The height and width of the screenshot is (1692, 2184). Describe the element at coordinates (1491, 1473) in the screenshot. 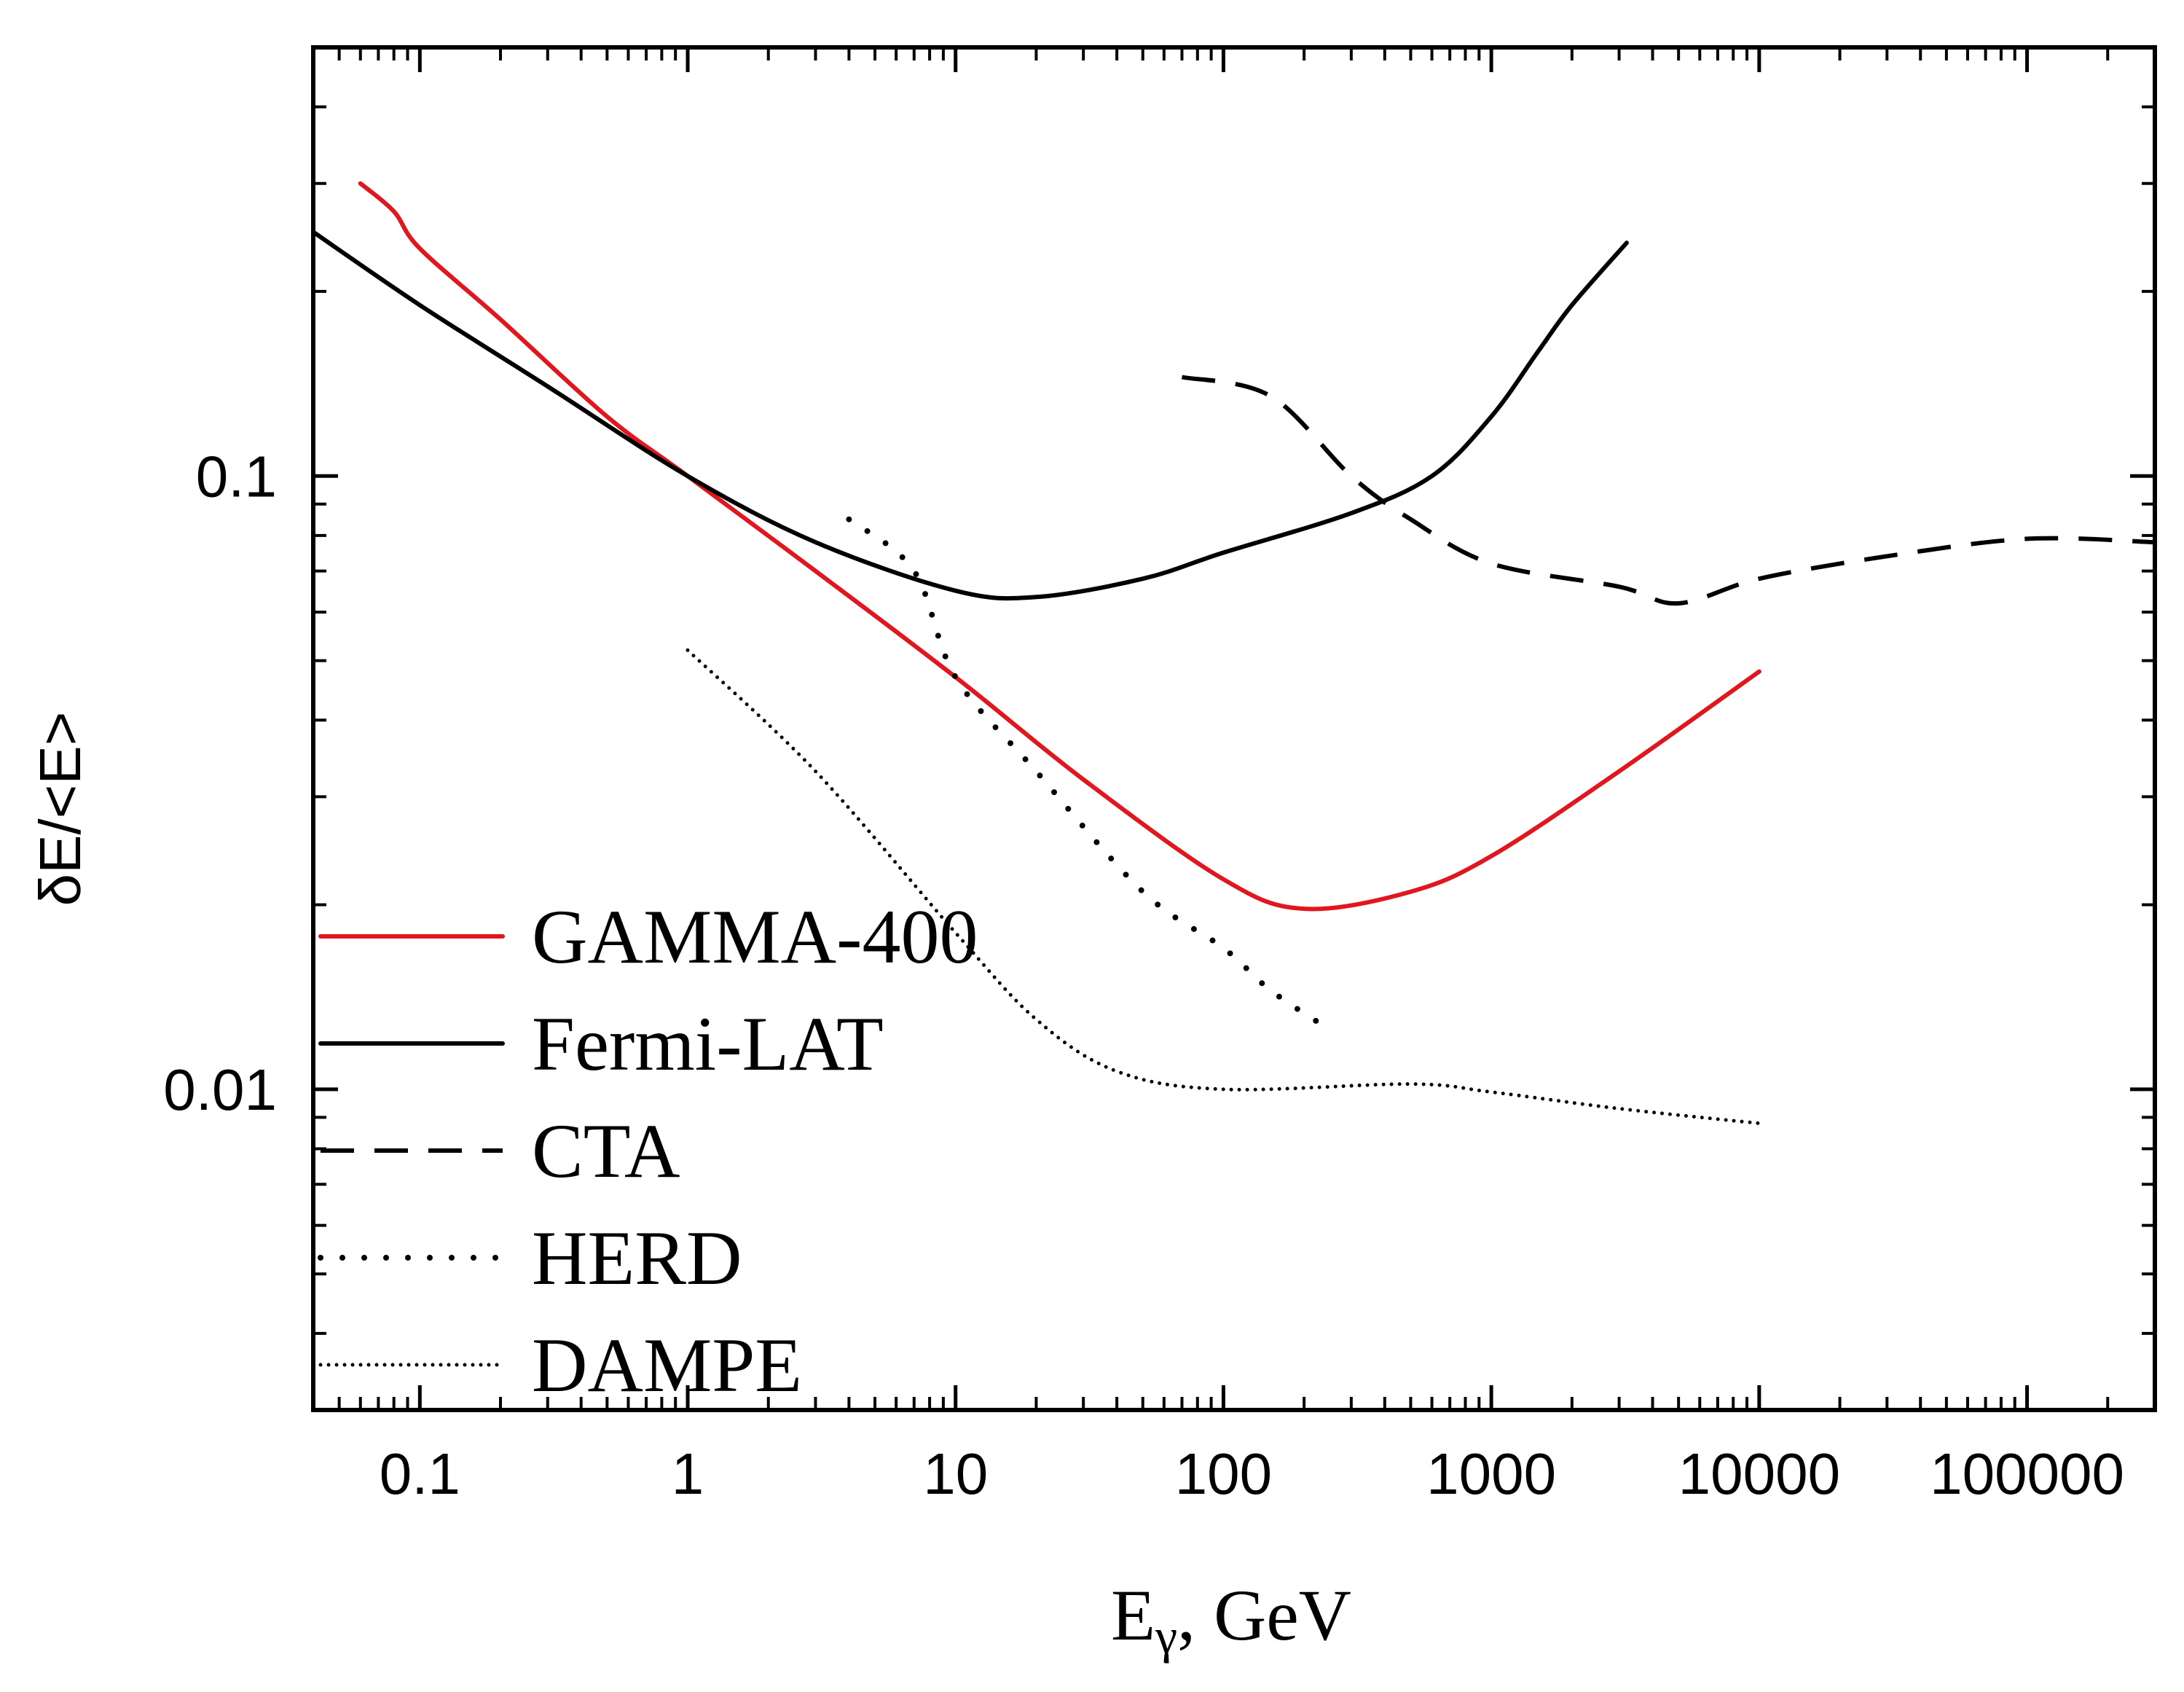

I see `x-tick-label: 1000` at that location.